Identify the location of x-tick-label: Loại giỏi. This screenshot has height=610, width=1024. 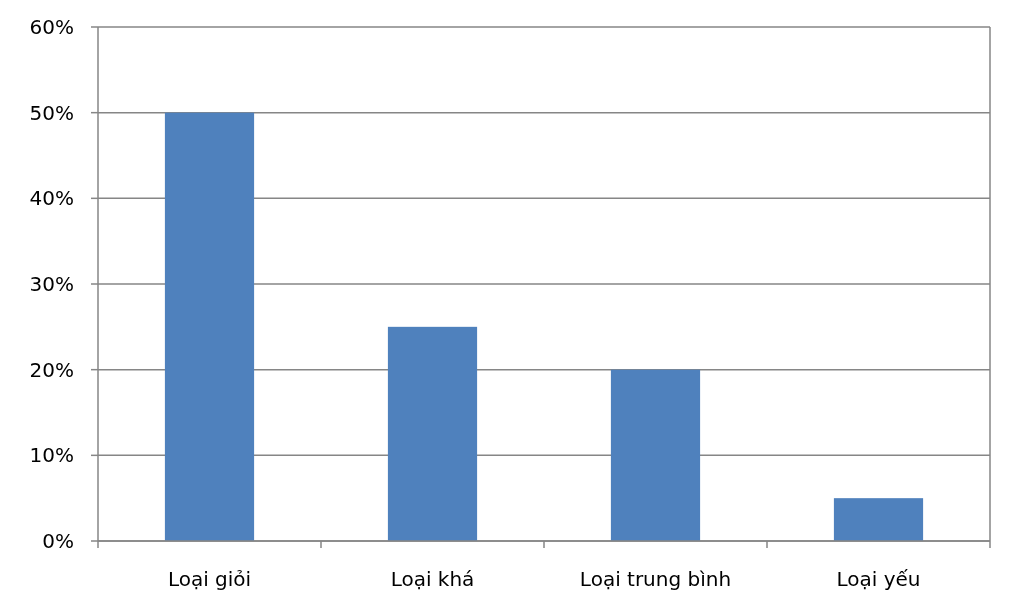
(209, 579).